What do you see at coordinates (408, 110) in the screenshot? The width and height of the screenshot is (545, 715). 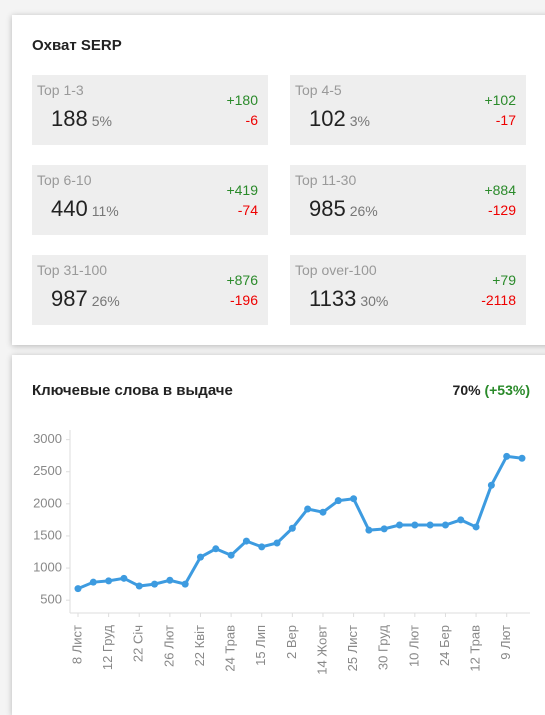 I see `tile: Top 4-5 102 3% +102 -17` at bounding box center [408, 110].